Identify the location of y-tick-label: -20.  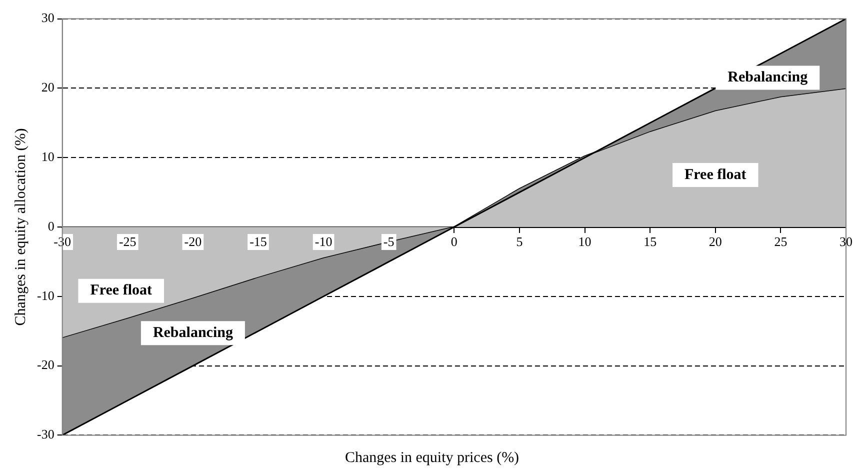
(45, 364).